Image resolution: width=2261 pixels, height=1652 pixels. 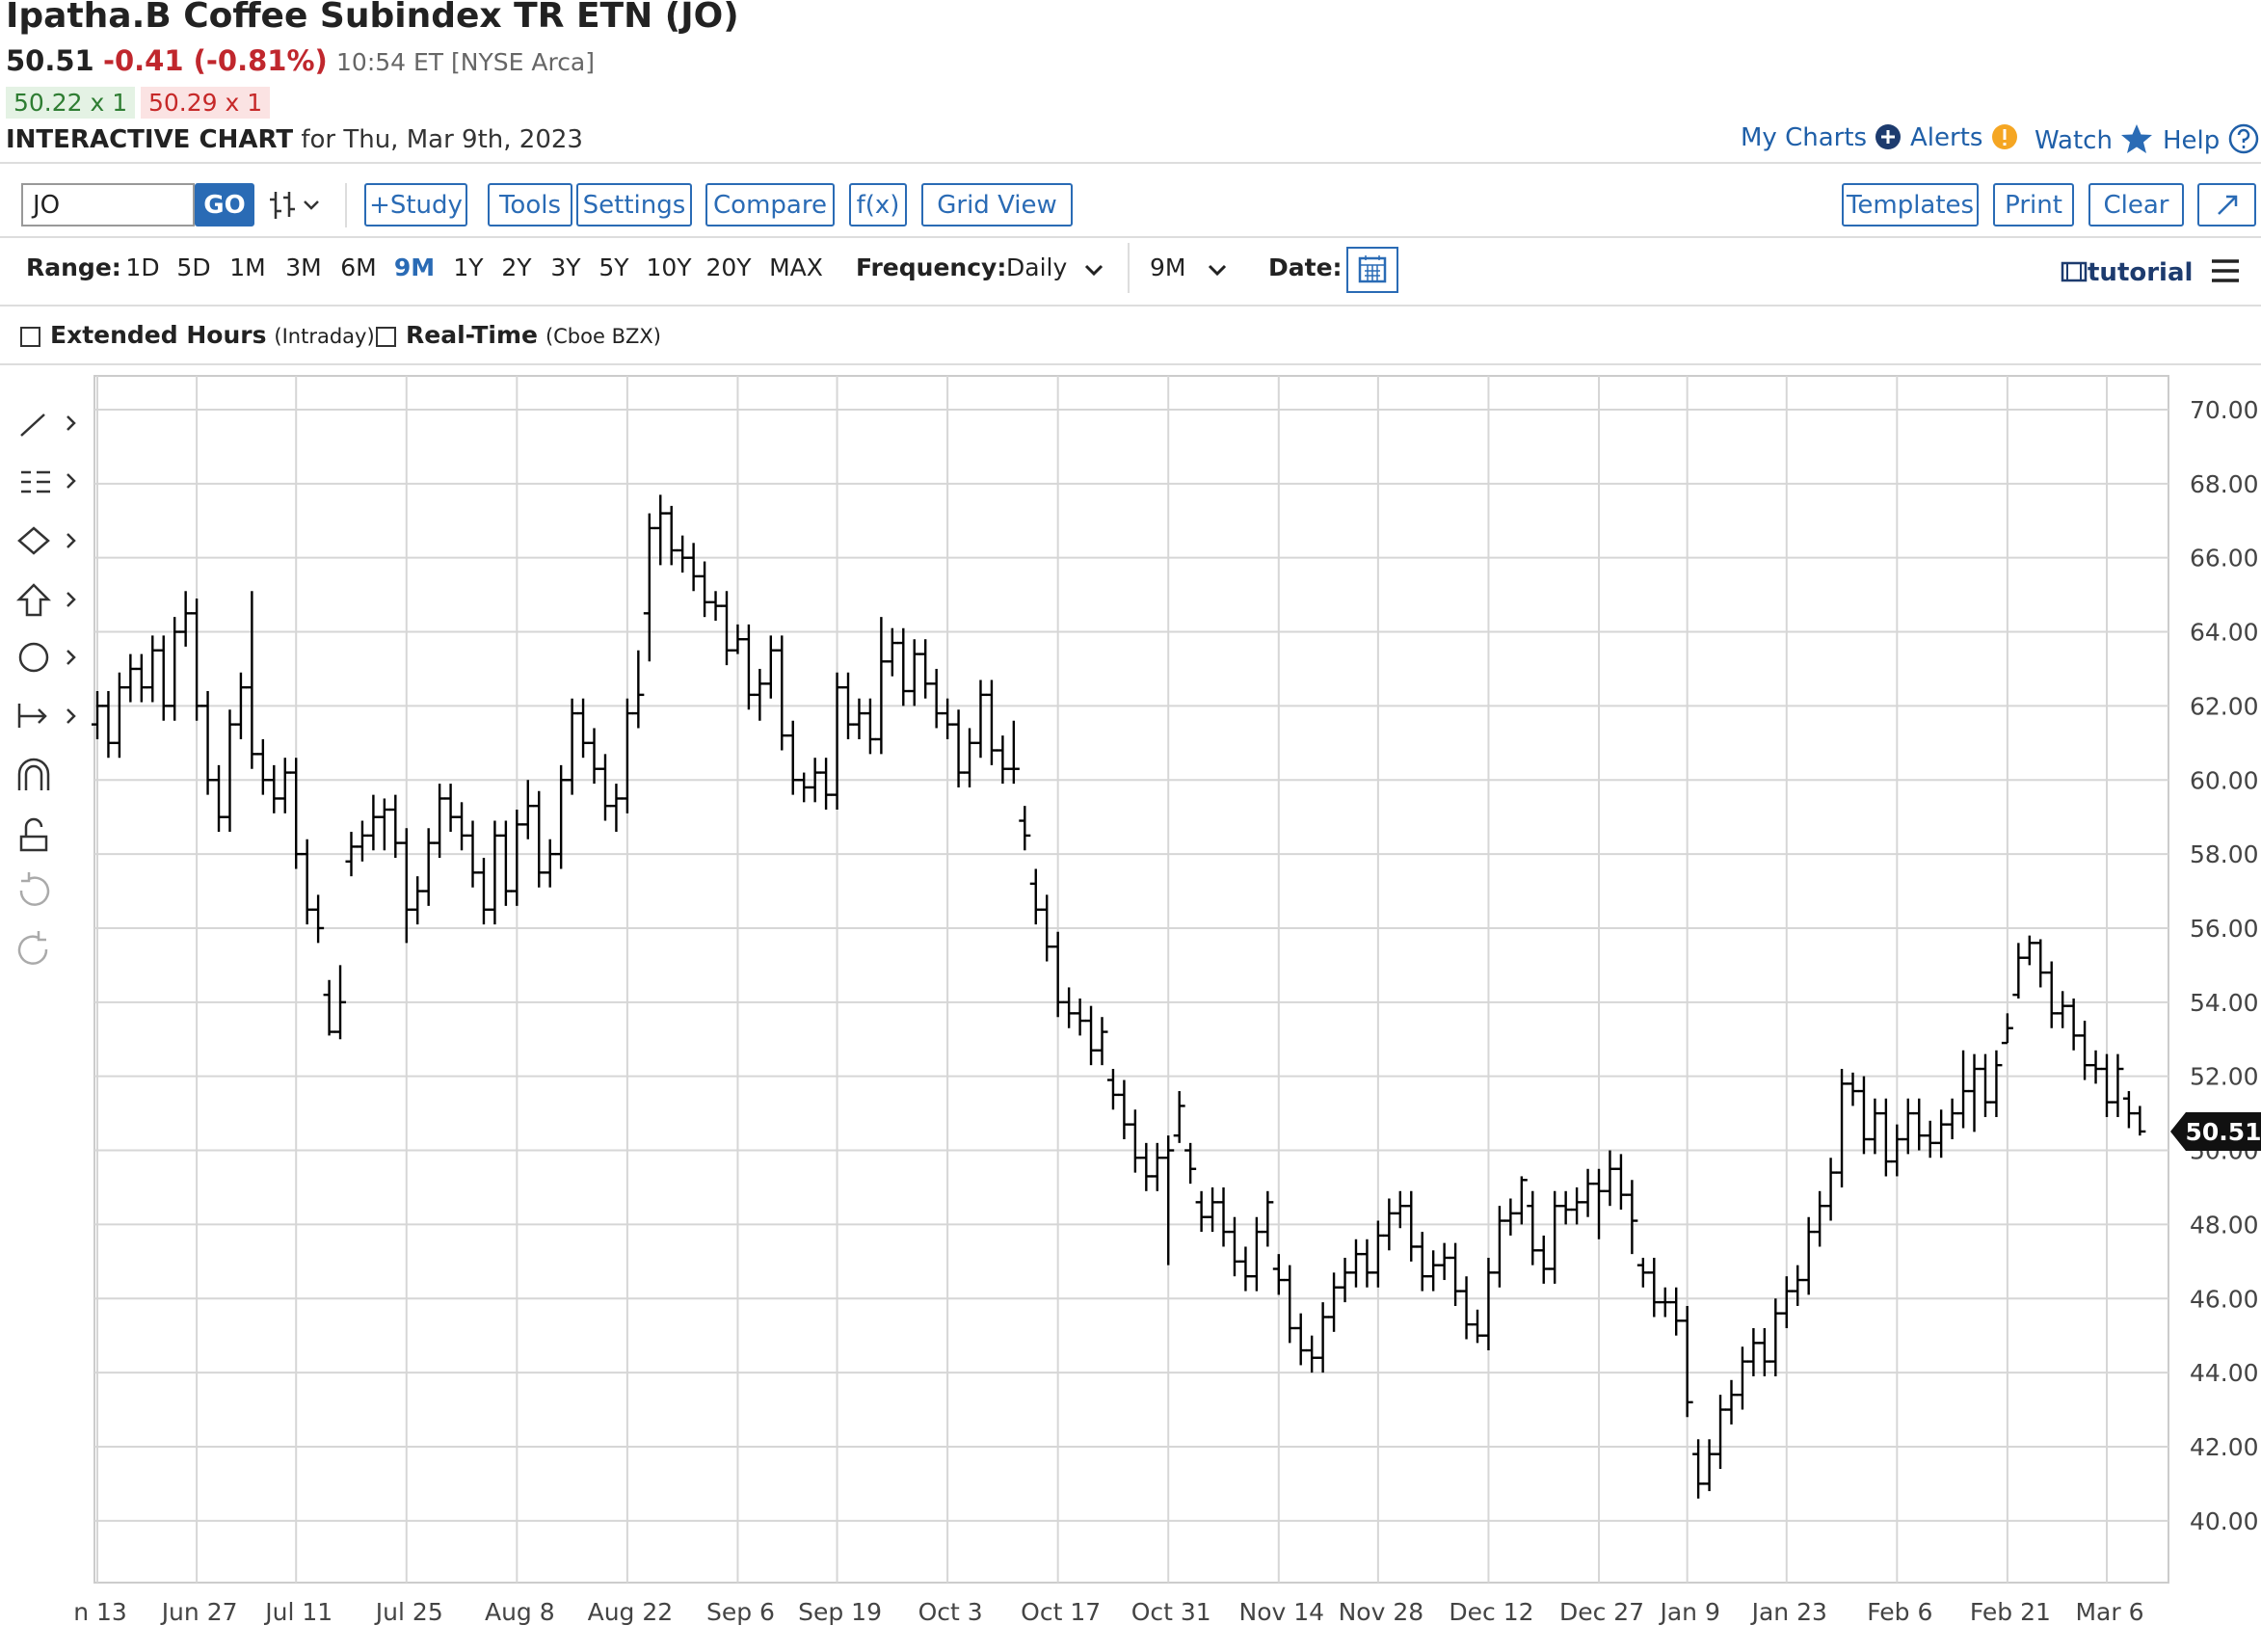 What do you see at coordinates (603, 337) in the screenshot?
I see `option-note: (Cboe BZX)` at bounding box center [603, 337].